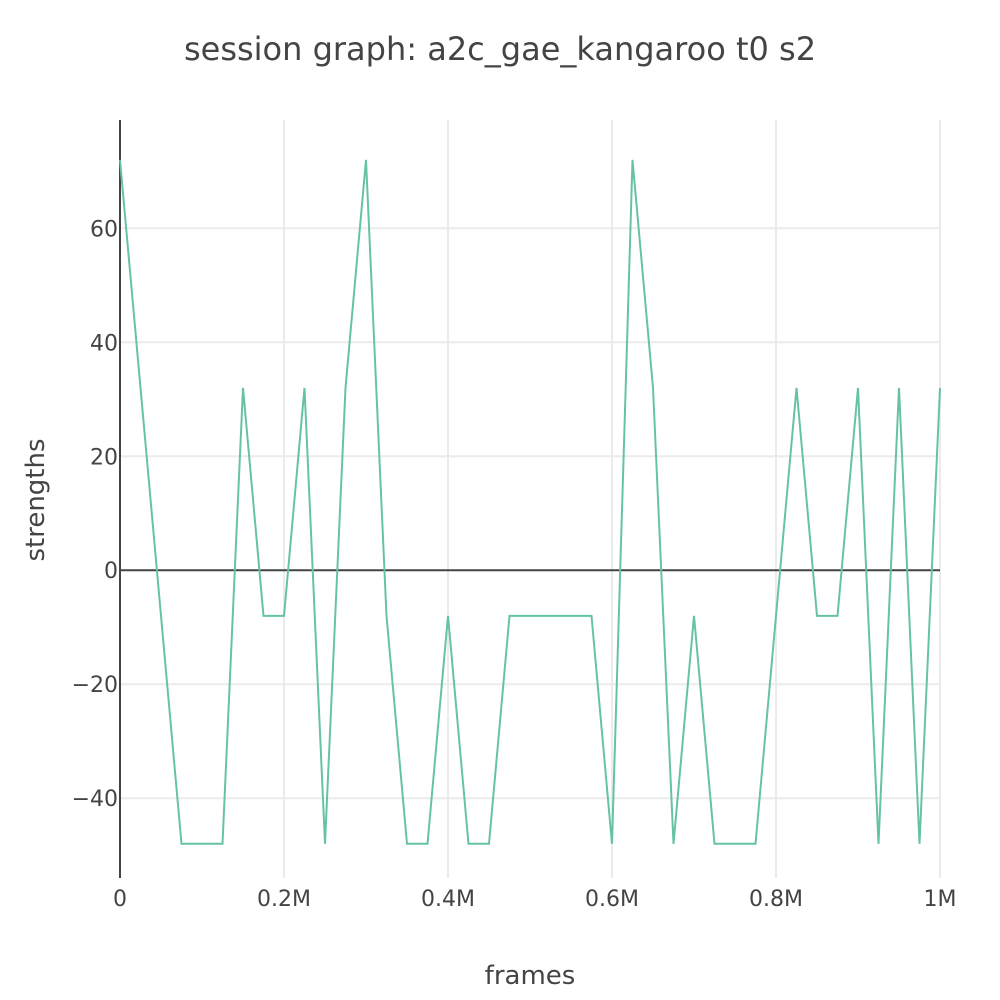  What do you see at coordinates (500, 49) in the screenshot?
I see `chart-title: session graph: a2c_gae_kangaroo t0 s2` at bounding box center [500, 49].